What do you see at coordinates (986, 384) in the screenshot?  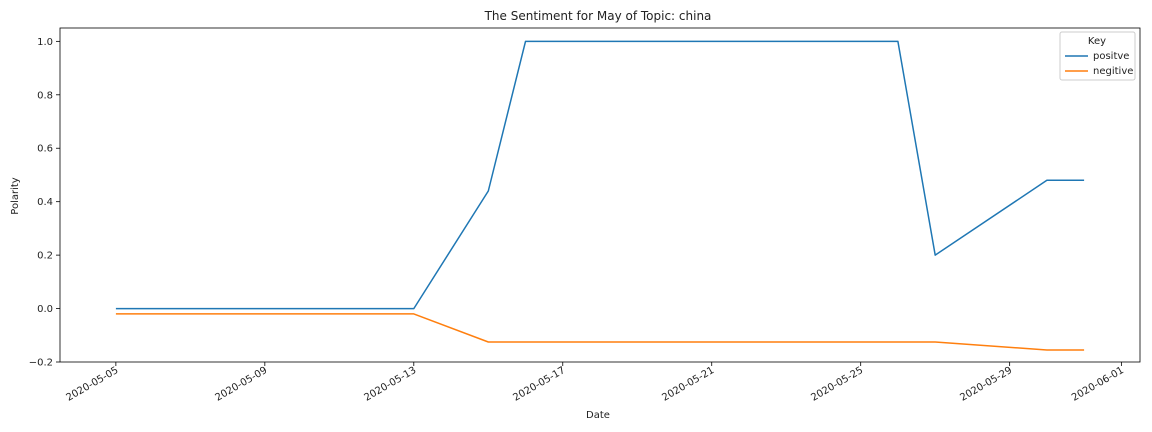 I see `x-tick-label: 2020-05-29` at bounding box center [986, 384].